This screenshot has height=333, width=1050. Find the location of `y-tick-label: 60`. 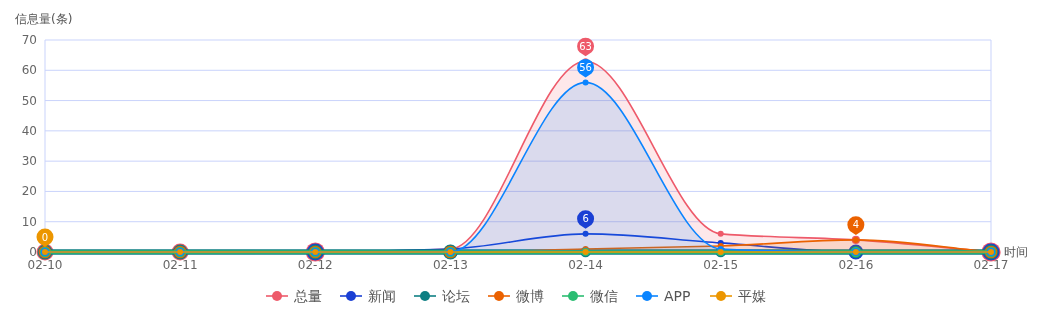

y-tick-label: 60 is located at coordinates (29, 70).